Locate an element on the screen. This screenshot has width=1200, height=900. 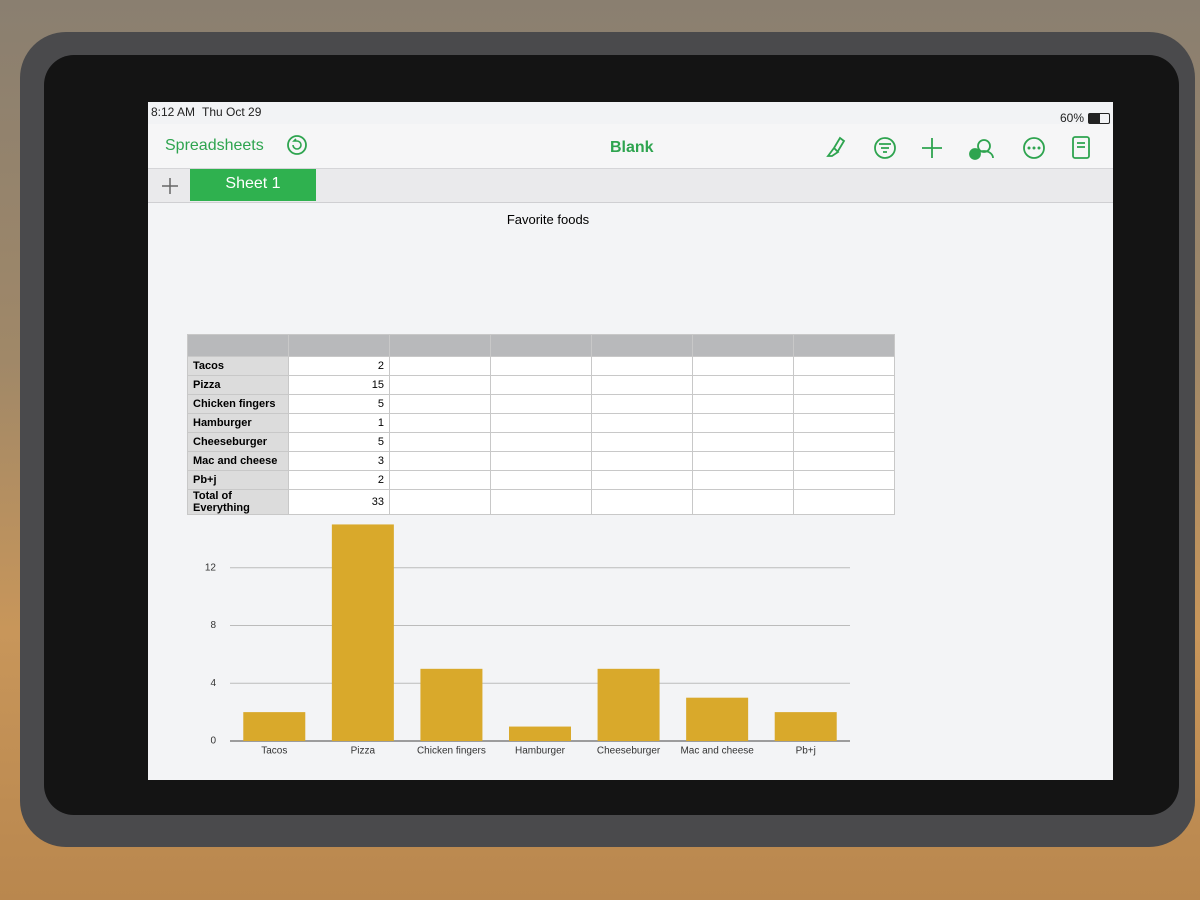
x-tick-label: Chicken fingers is located at coordinates (451, 751).